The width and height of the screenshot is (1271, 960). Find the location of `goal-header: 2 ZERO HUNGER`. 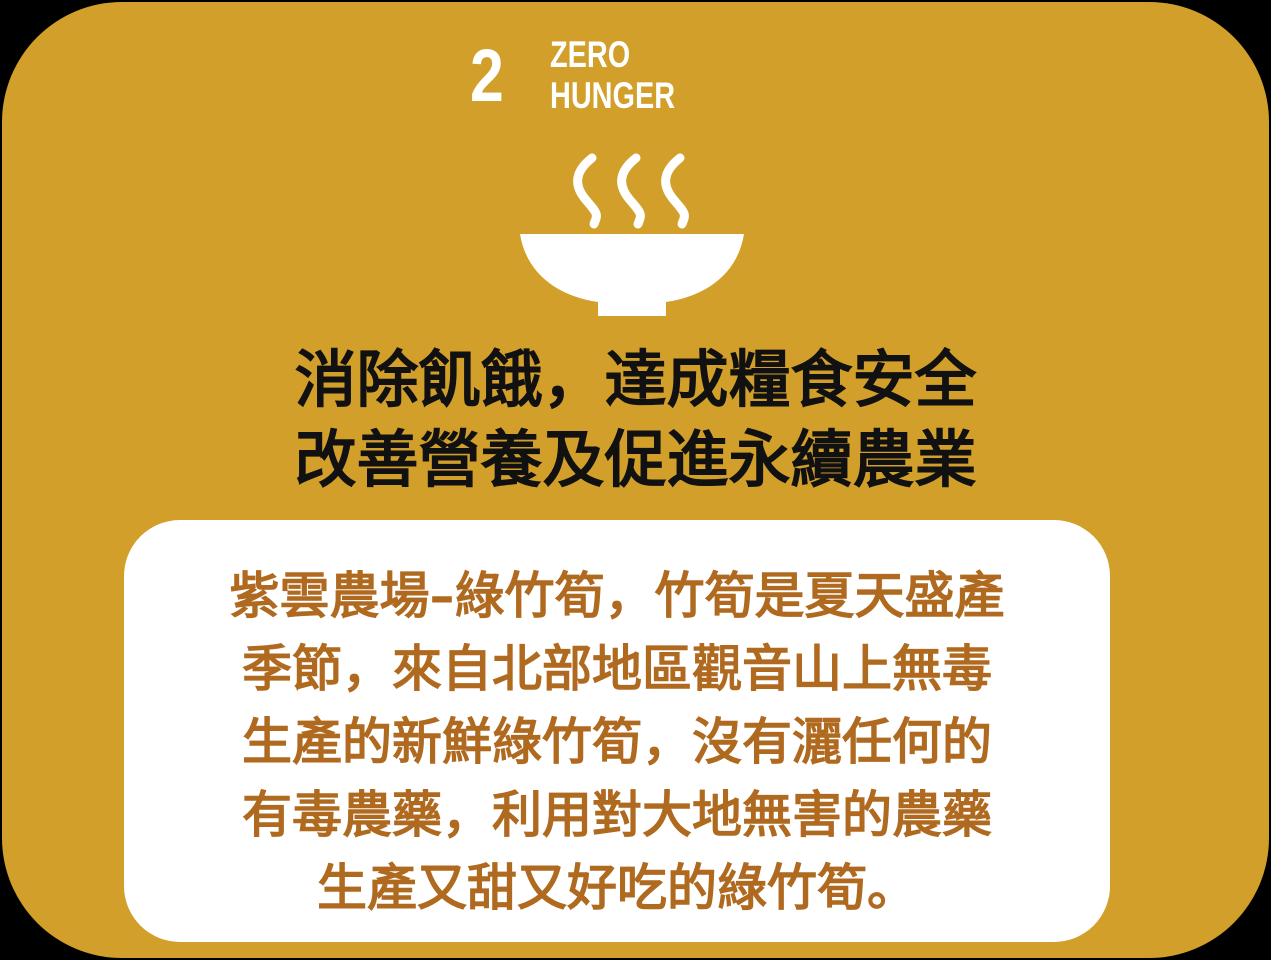

goal-header: 2 ZERO HUNGER is located at coordinates (590, 77).